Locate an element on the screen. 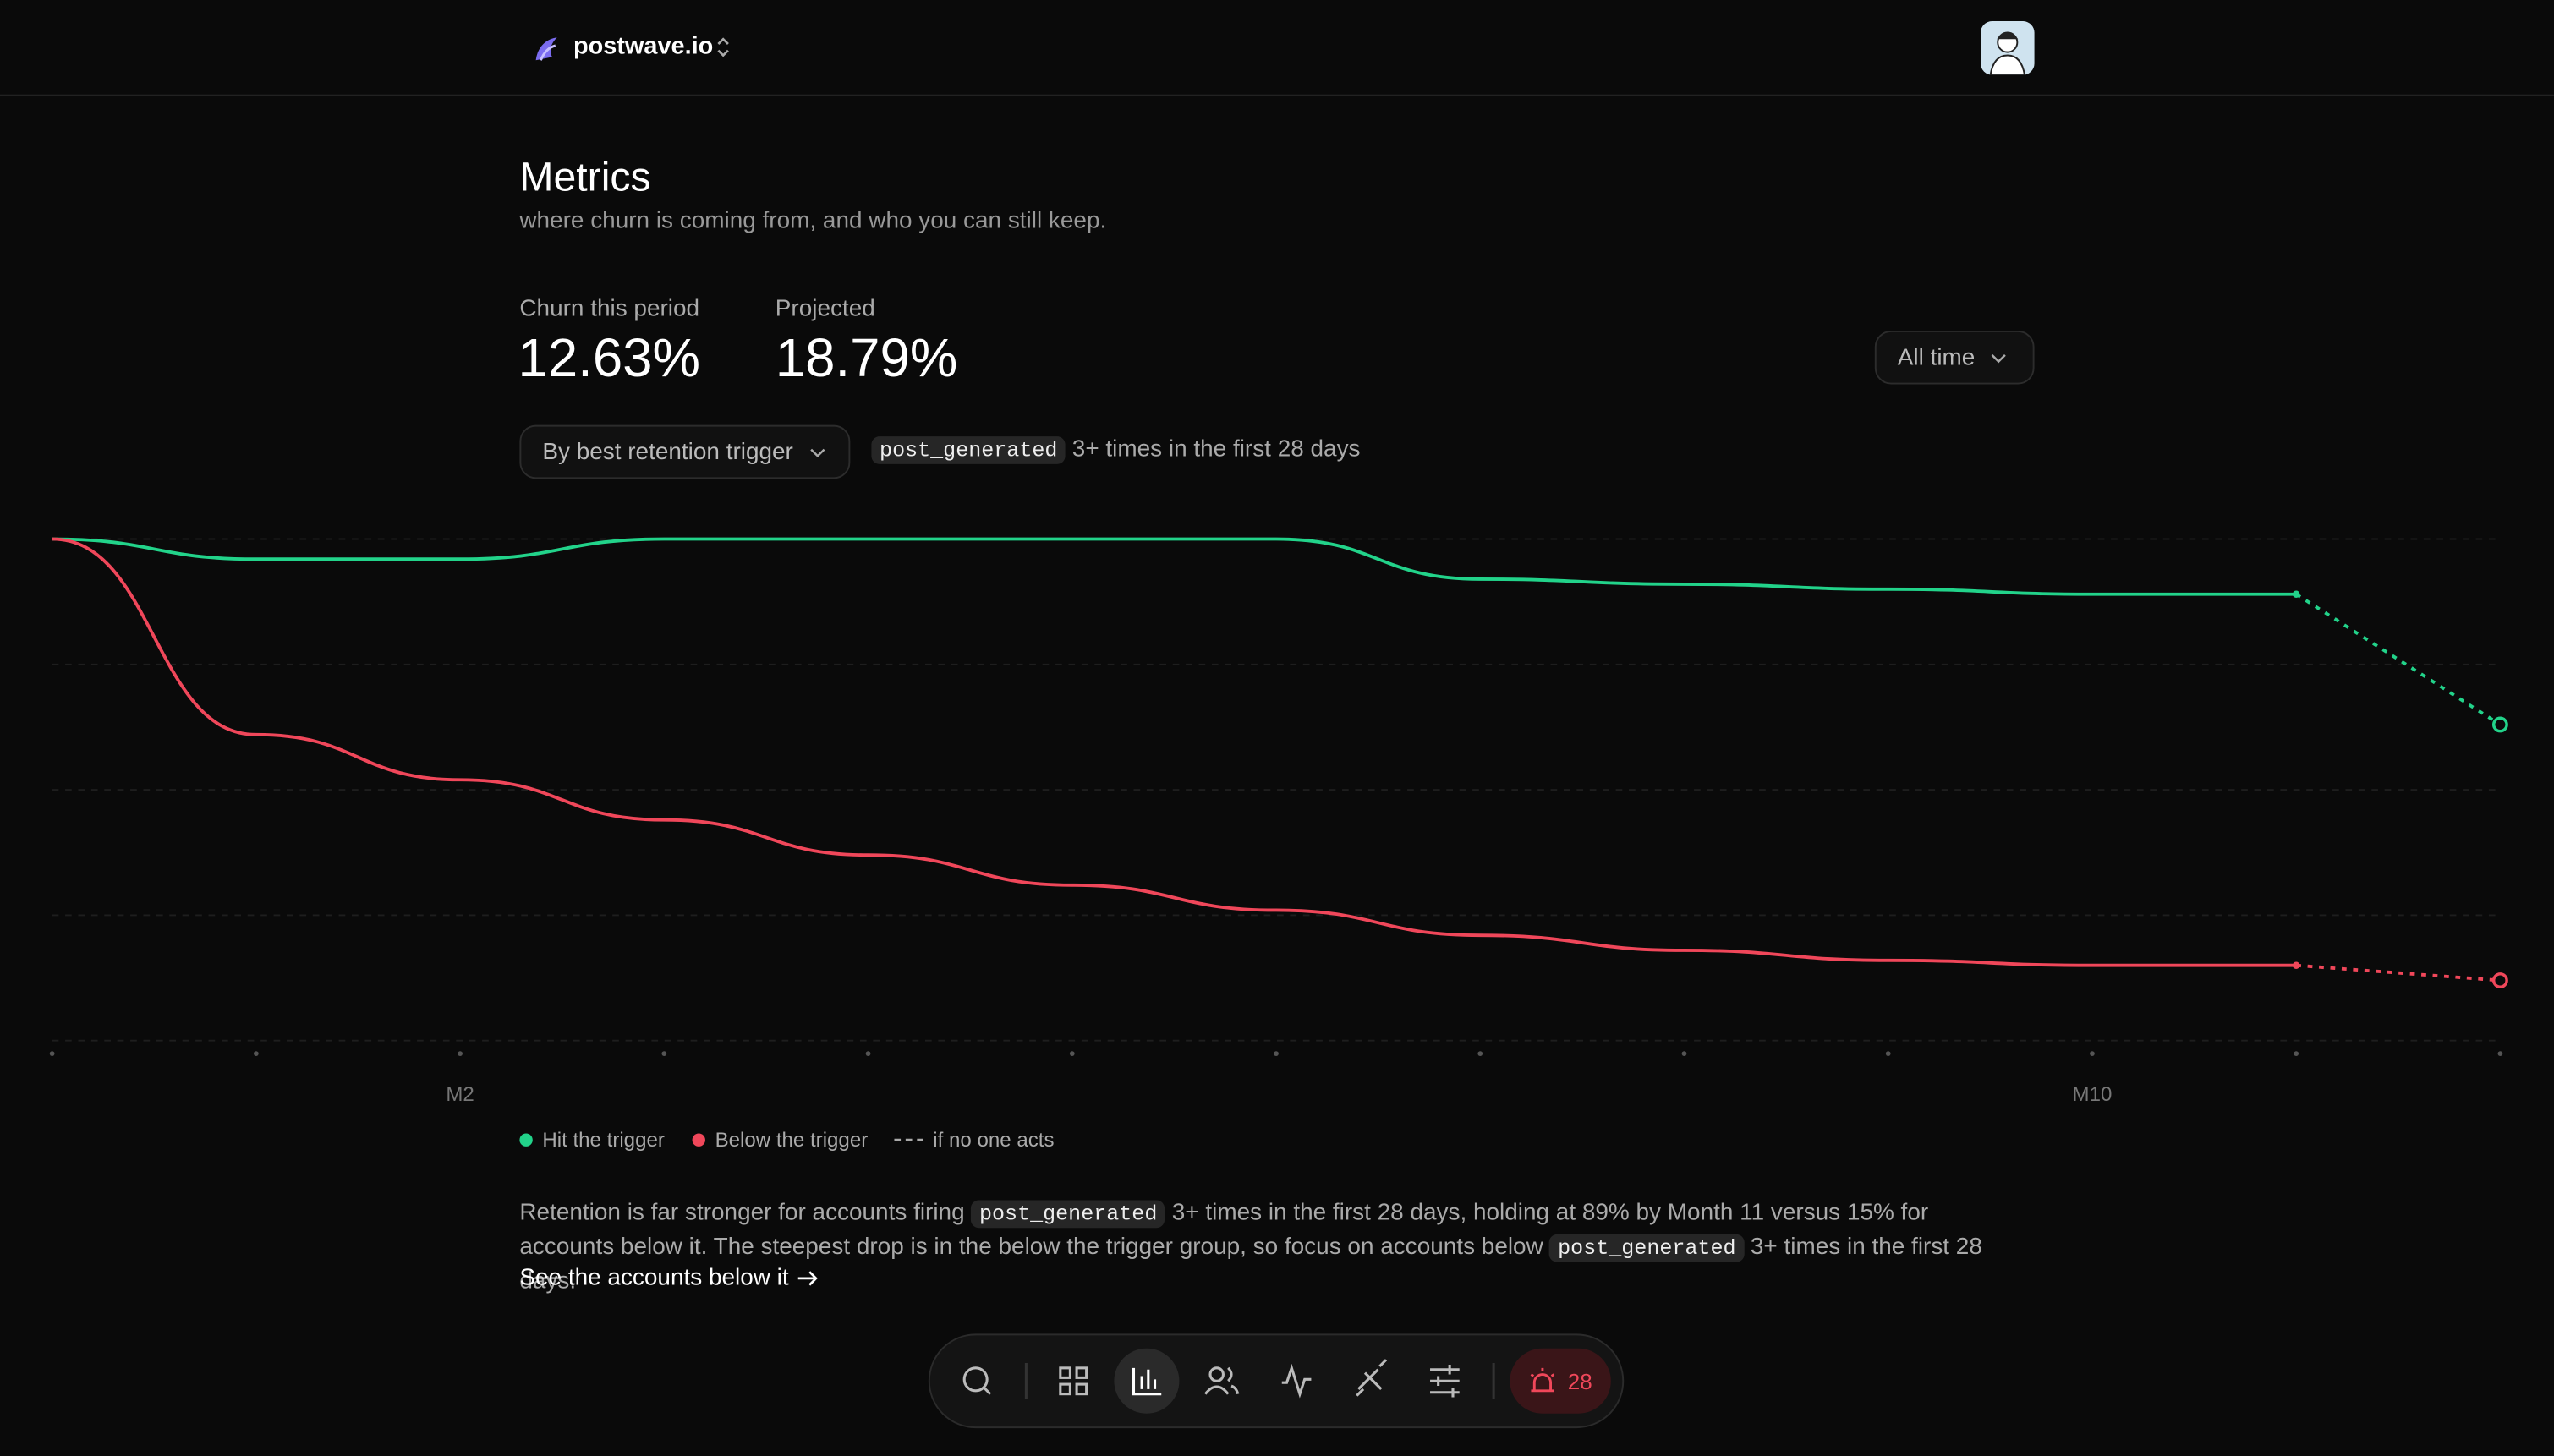  dashboard-button is located at coordinates (1073, 1381).